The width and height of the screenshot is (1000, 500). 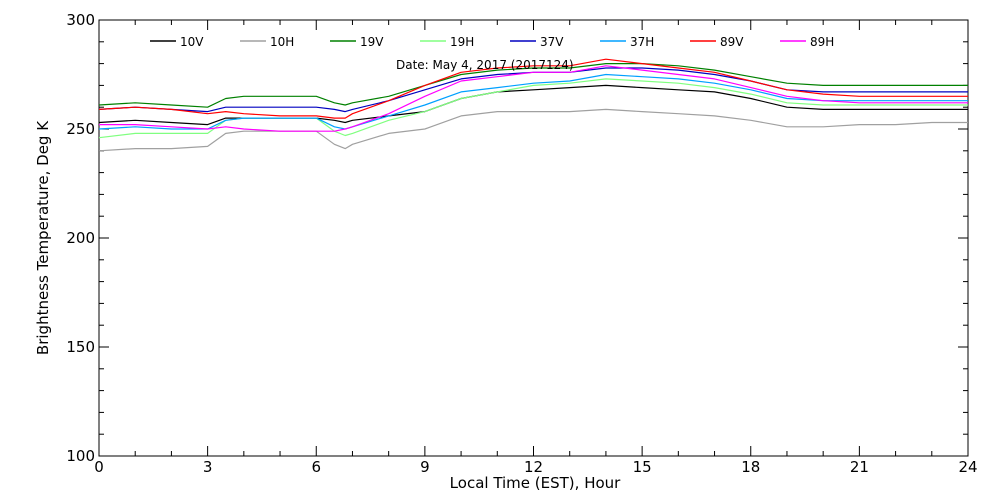 What do you see at coordinates (485, 65) in the screenshot?
I see `date-annotation: Date: May 4, 2017 (2017124)` at bounding box center [485, 65].